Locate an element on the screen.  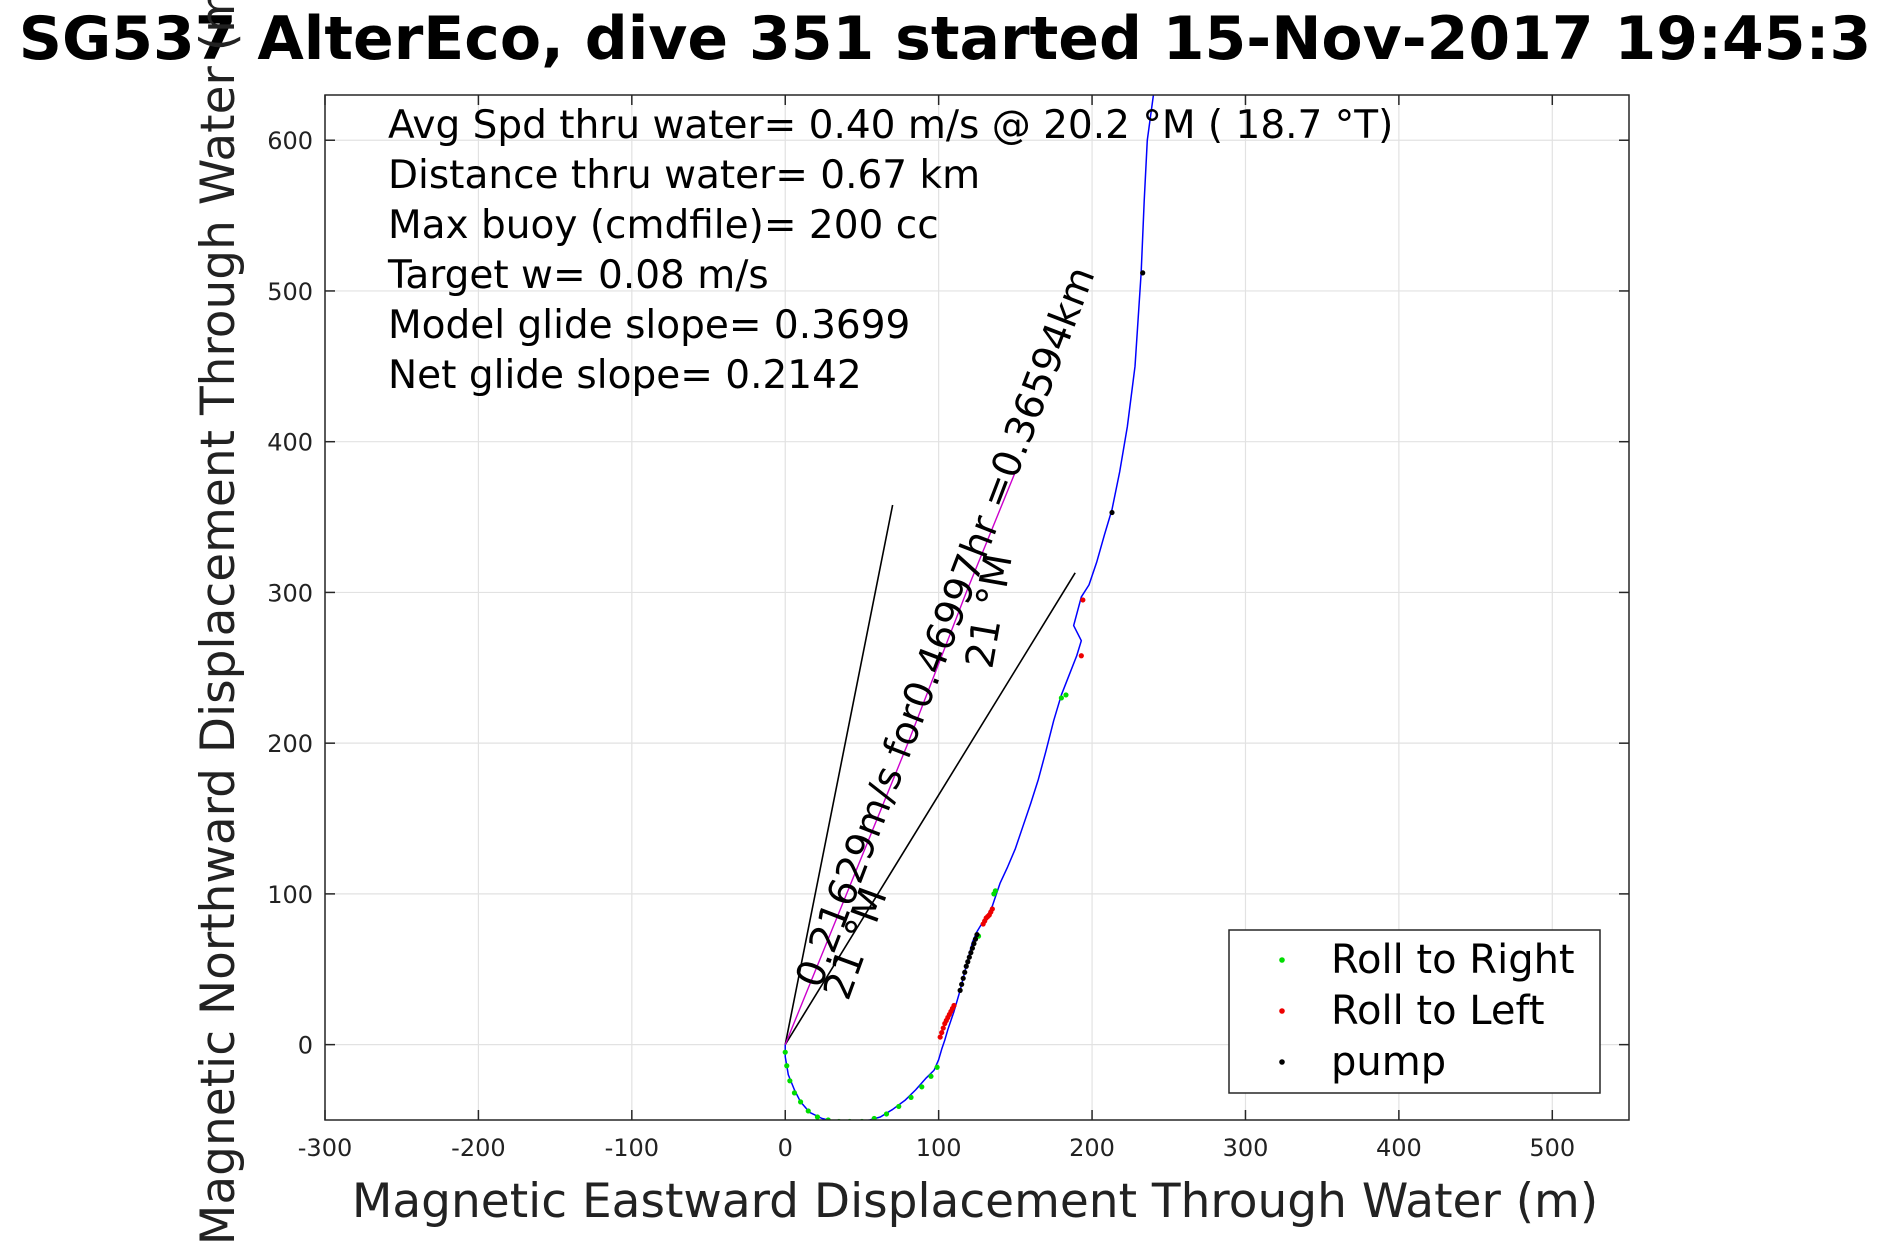
y-tick-label: 500 is located at coordinates (290, 292).